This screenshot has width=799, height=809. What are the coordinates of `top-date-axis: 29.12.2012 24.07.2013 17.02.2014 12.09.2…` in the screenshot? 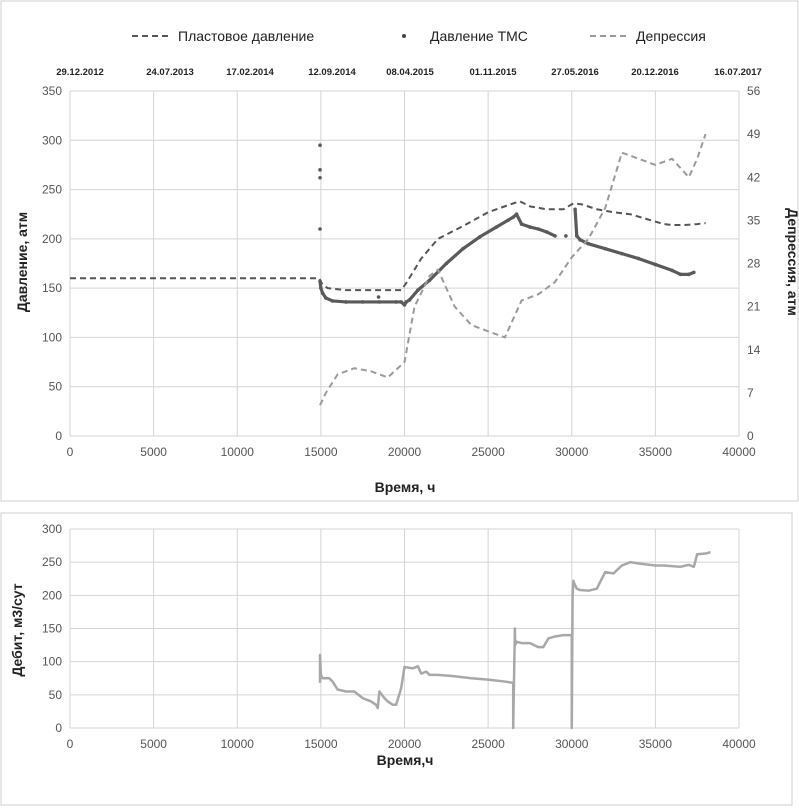 It's located at (409, 72).